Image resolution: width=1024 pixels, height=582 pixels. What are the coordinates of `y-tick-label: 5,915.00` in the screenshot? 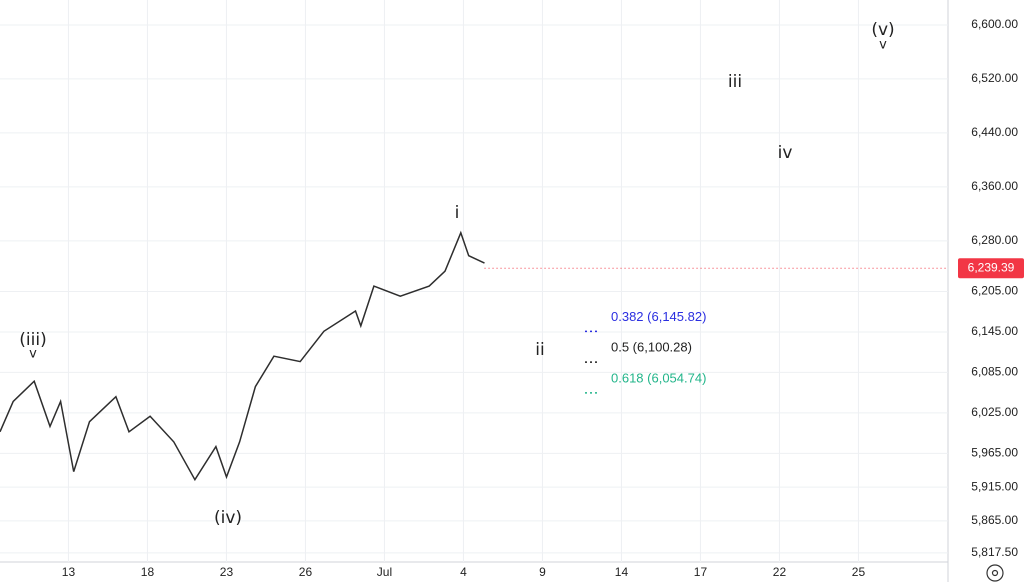 It's located at (994, 486).